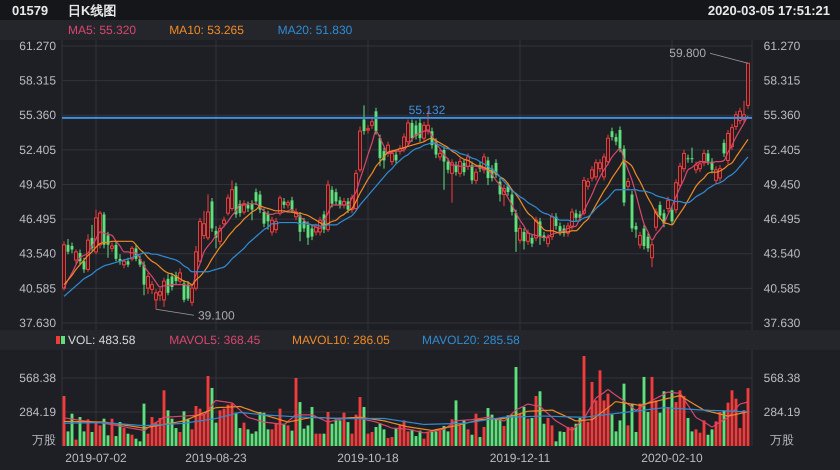 The height and width of the screenshot is (470, 840). I want to click on y-tick-label: 284.19, so click(37, 411).